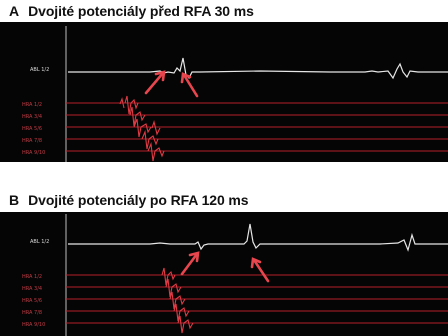 This screenshot has width=448, height=336. What do you see at coordinates (190, 85) in the screenshot?
I see `panel-a-arrow-right` at bounding box center [190, 85].